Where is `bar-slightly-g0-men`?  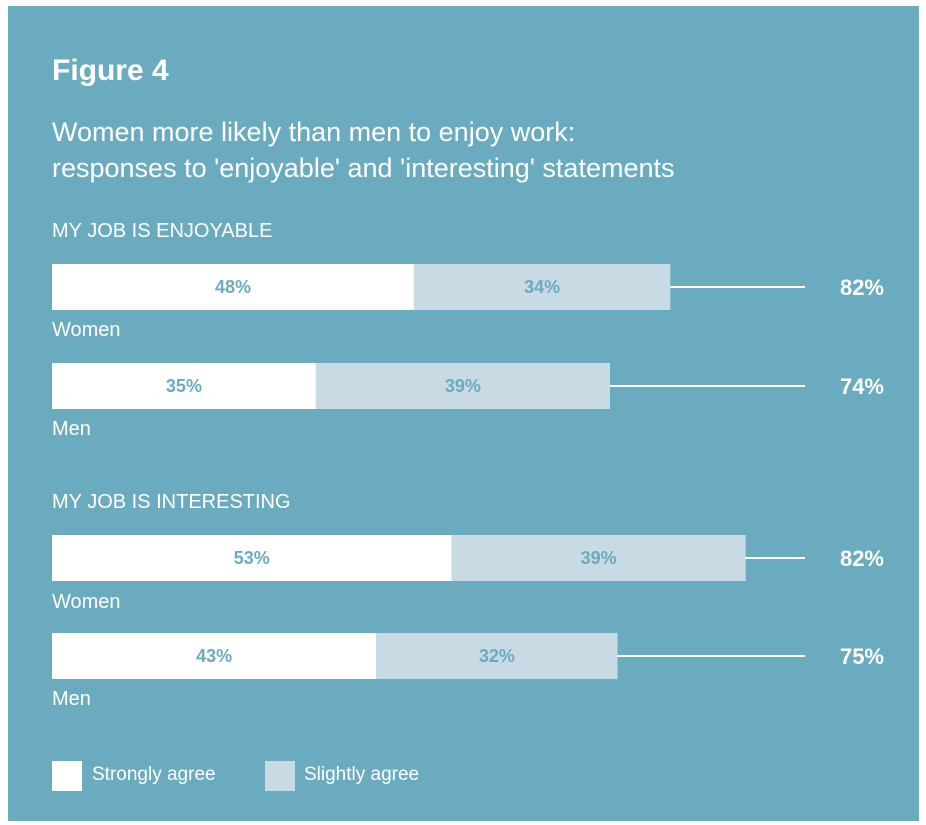 bar-slightly-g0-men is located at coordinates (462, 386).